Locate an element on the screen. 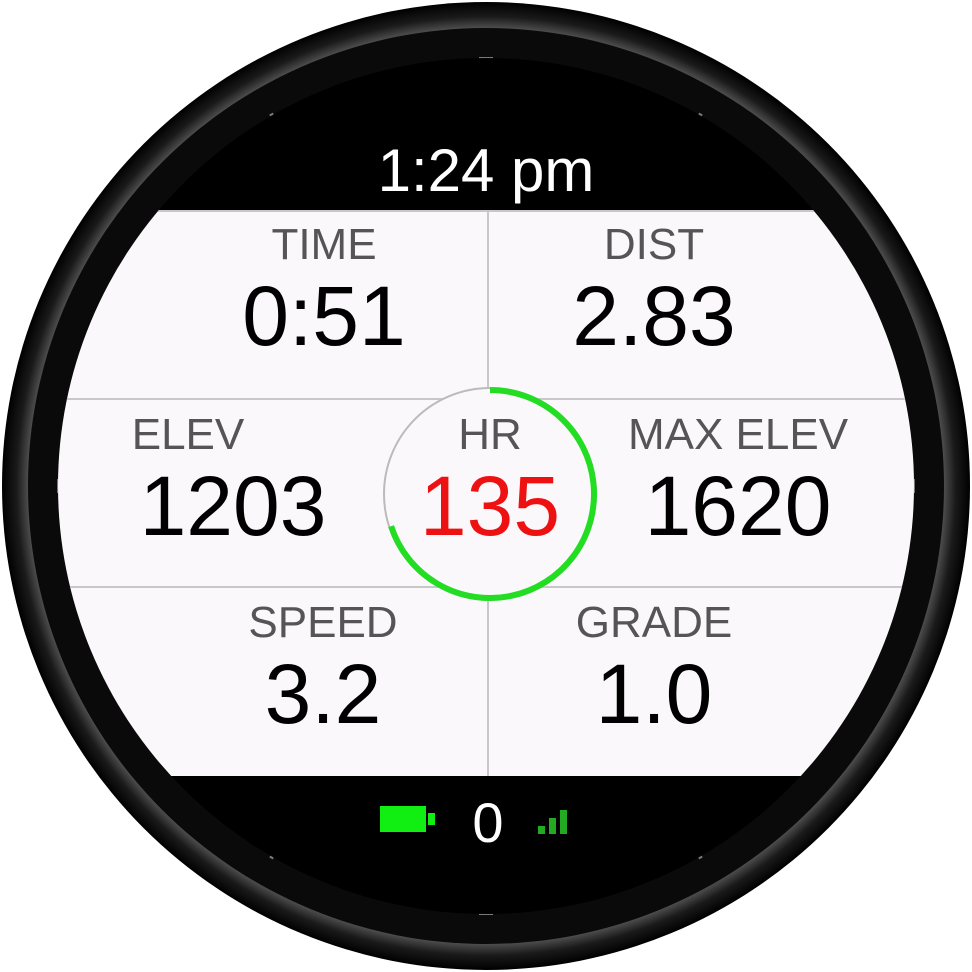 Image resolution: width=972 pixels, height=972 pixels. field-hr-value: 135 is located at coordinates (490, 506).